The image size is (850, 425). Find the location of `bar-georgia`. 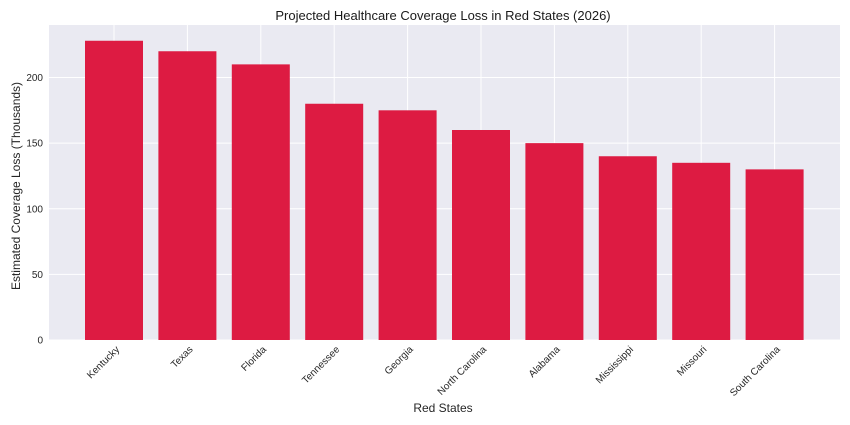

bar-georgia is located at coordinates (407, 225).